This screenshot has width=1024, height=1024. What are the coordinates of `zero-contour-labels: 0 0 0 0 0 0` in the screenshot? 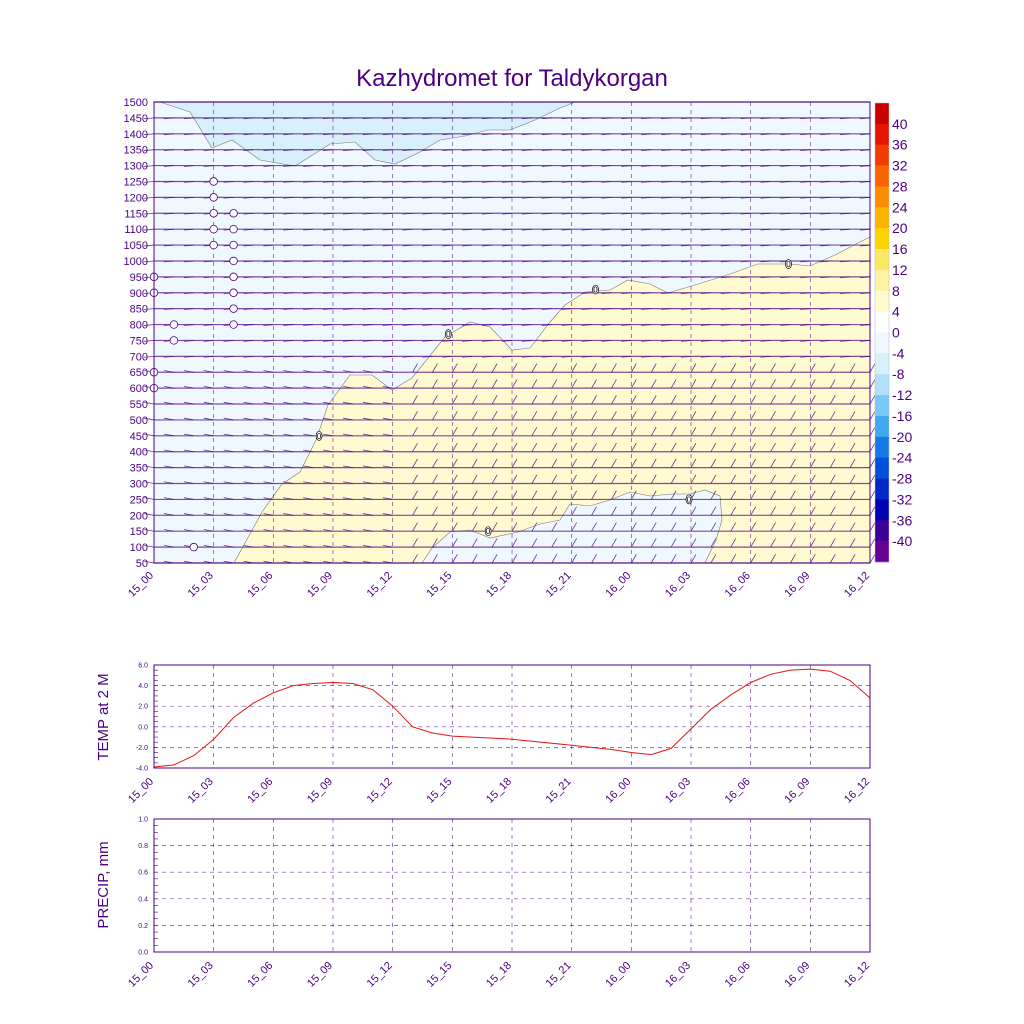 It's located at (553, 397).